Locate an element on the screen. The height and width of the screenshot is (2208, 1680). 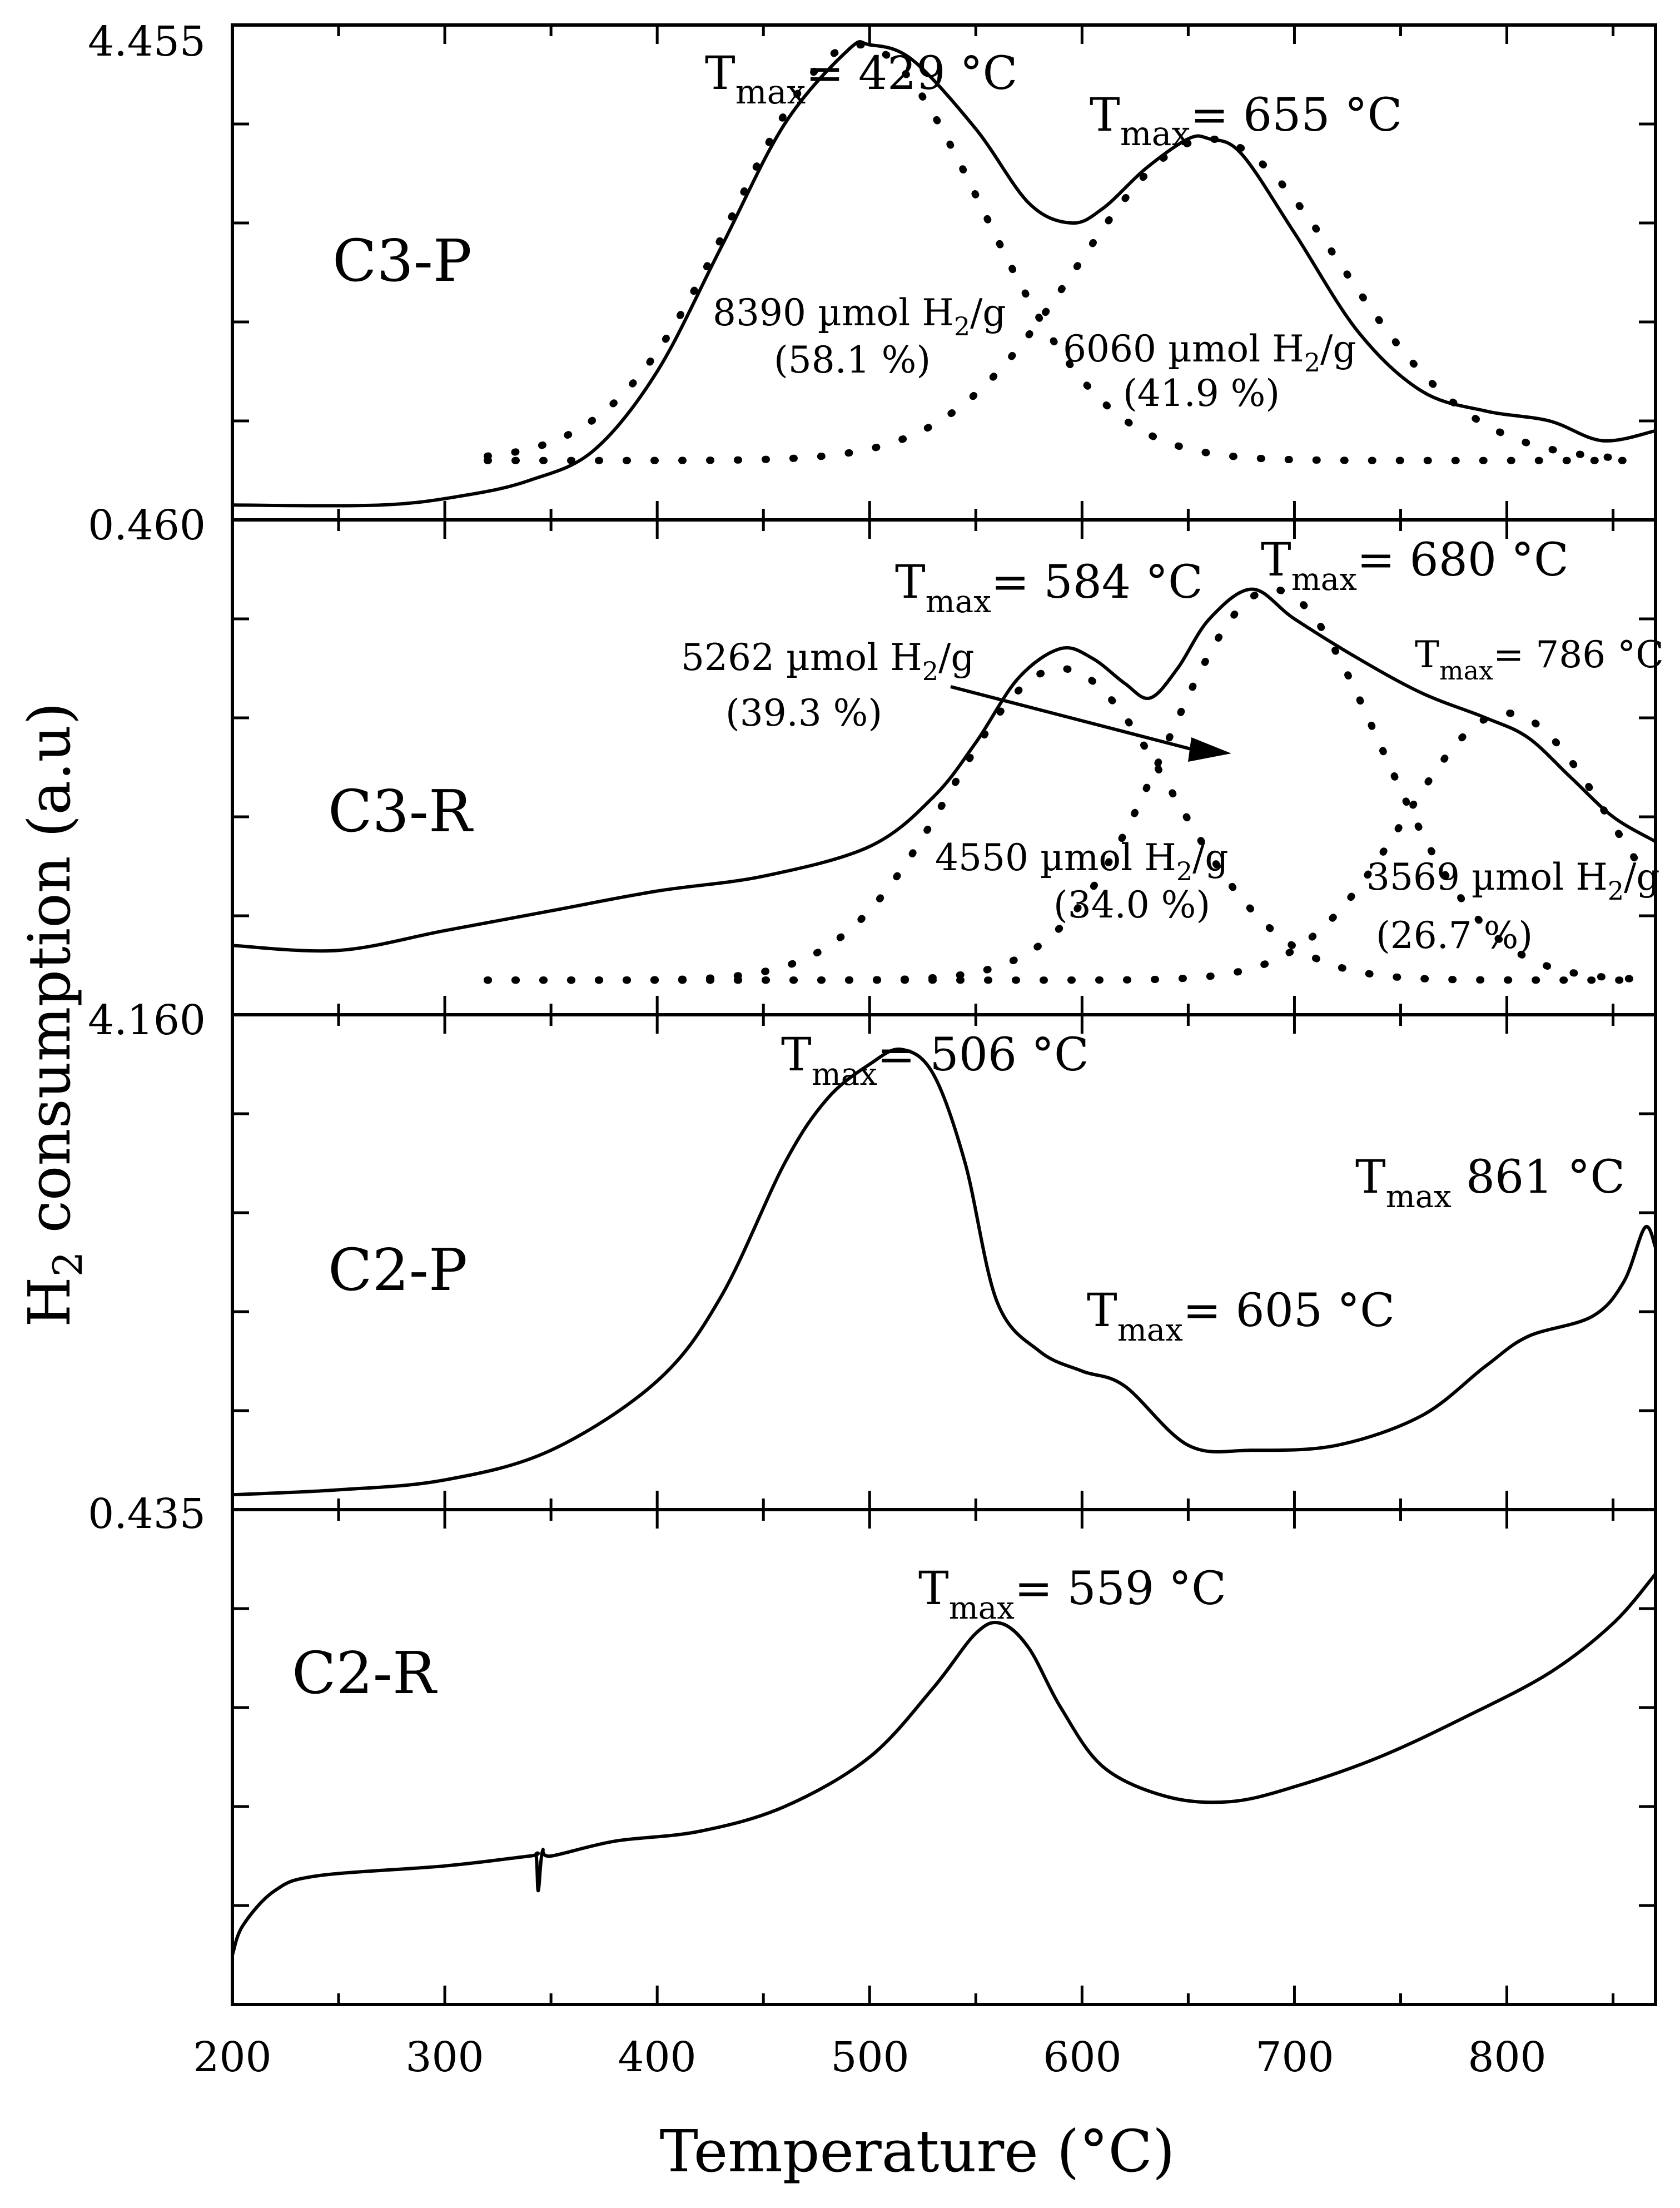
fit-label-c3-r-2-amount: 4550 µmol H2/g is located at coordinates (1082, 861).